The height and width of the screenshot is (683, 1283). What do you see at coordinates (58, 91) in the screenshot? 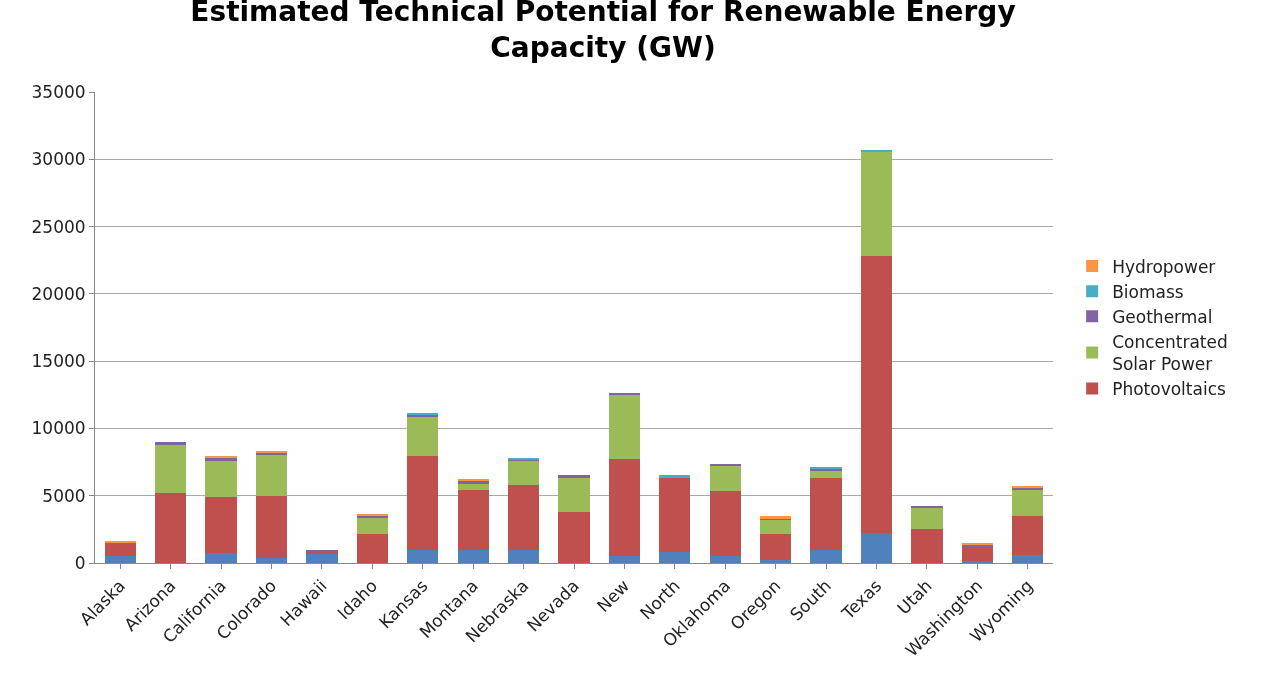
I see `y-tick-label: 35000` at bounding box center [58, 91].